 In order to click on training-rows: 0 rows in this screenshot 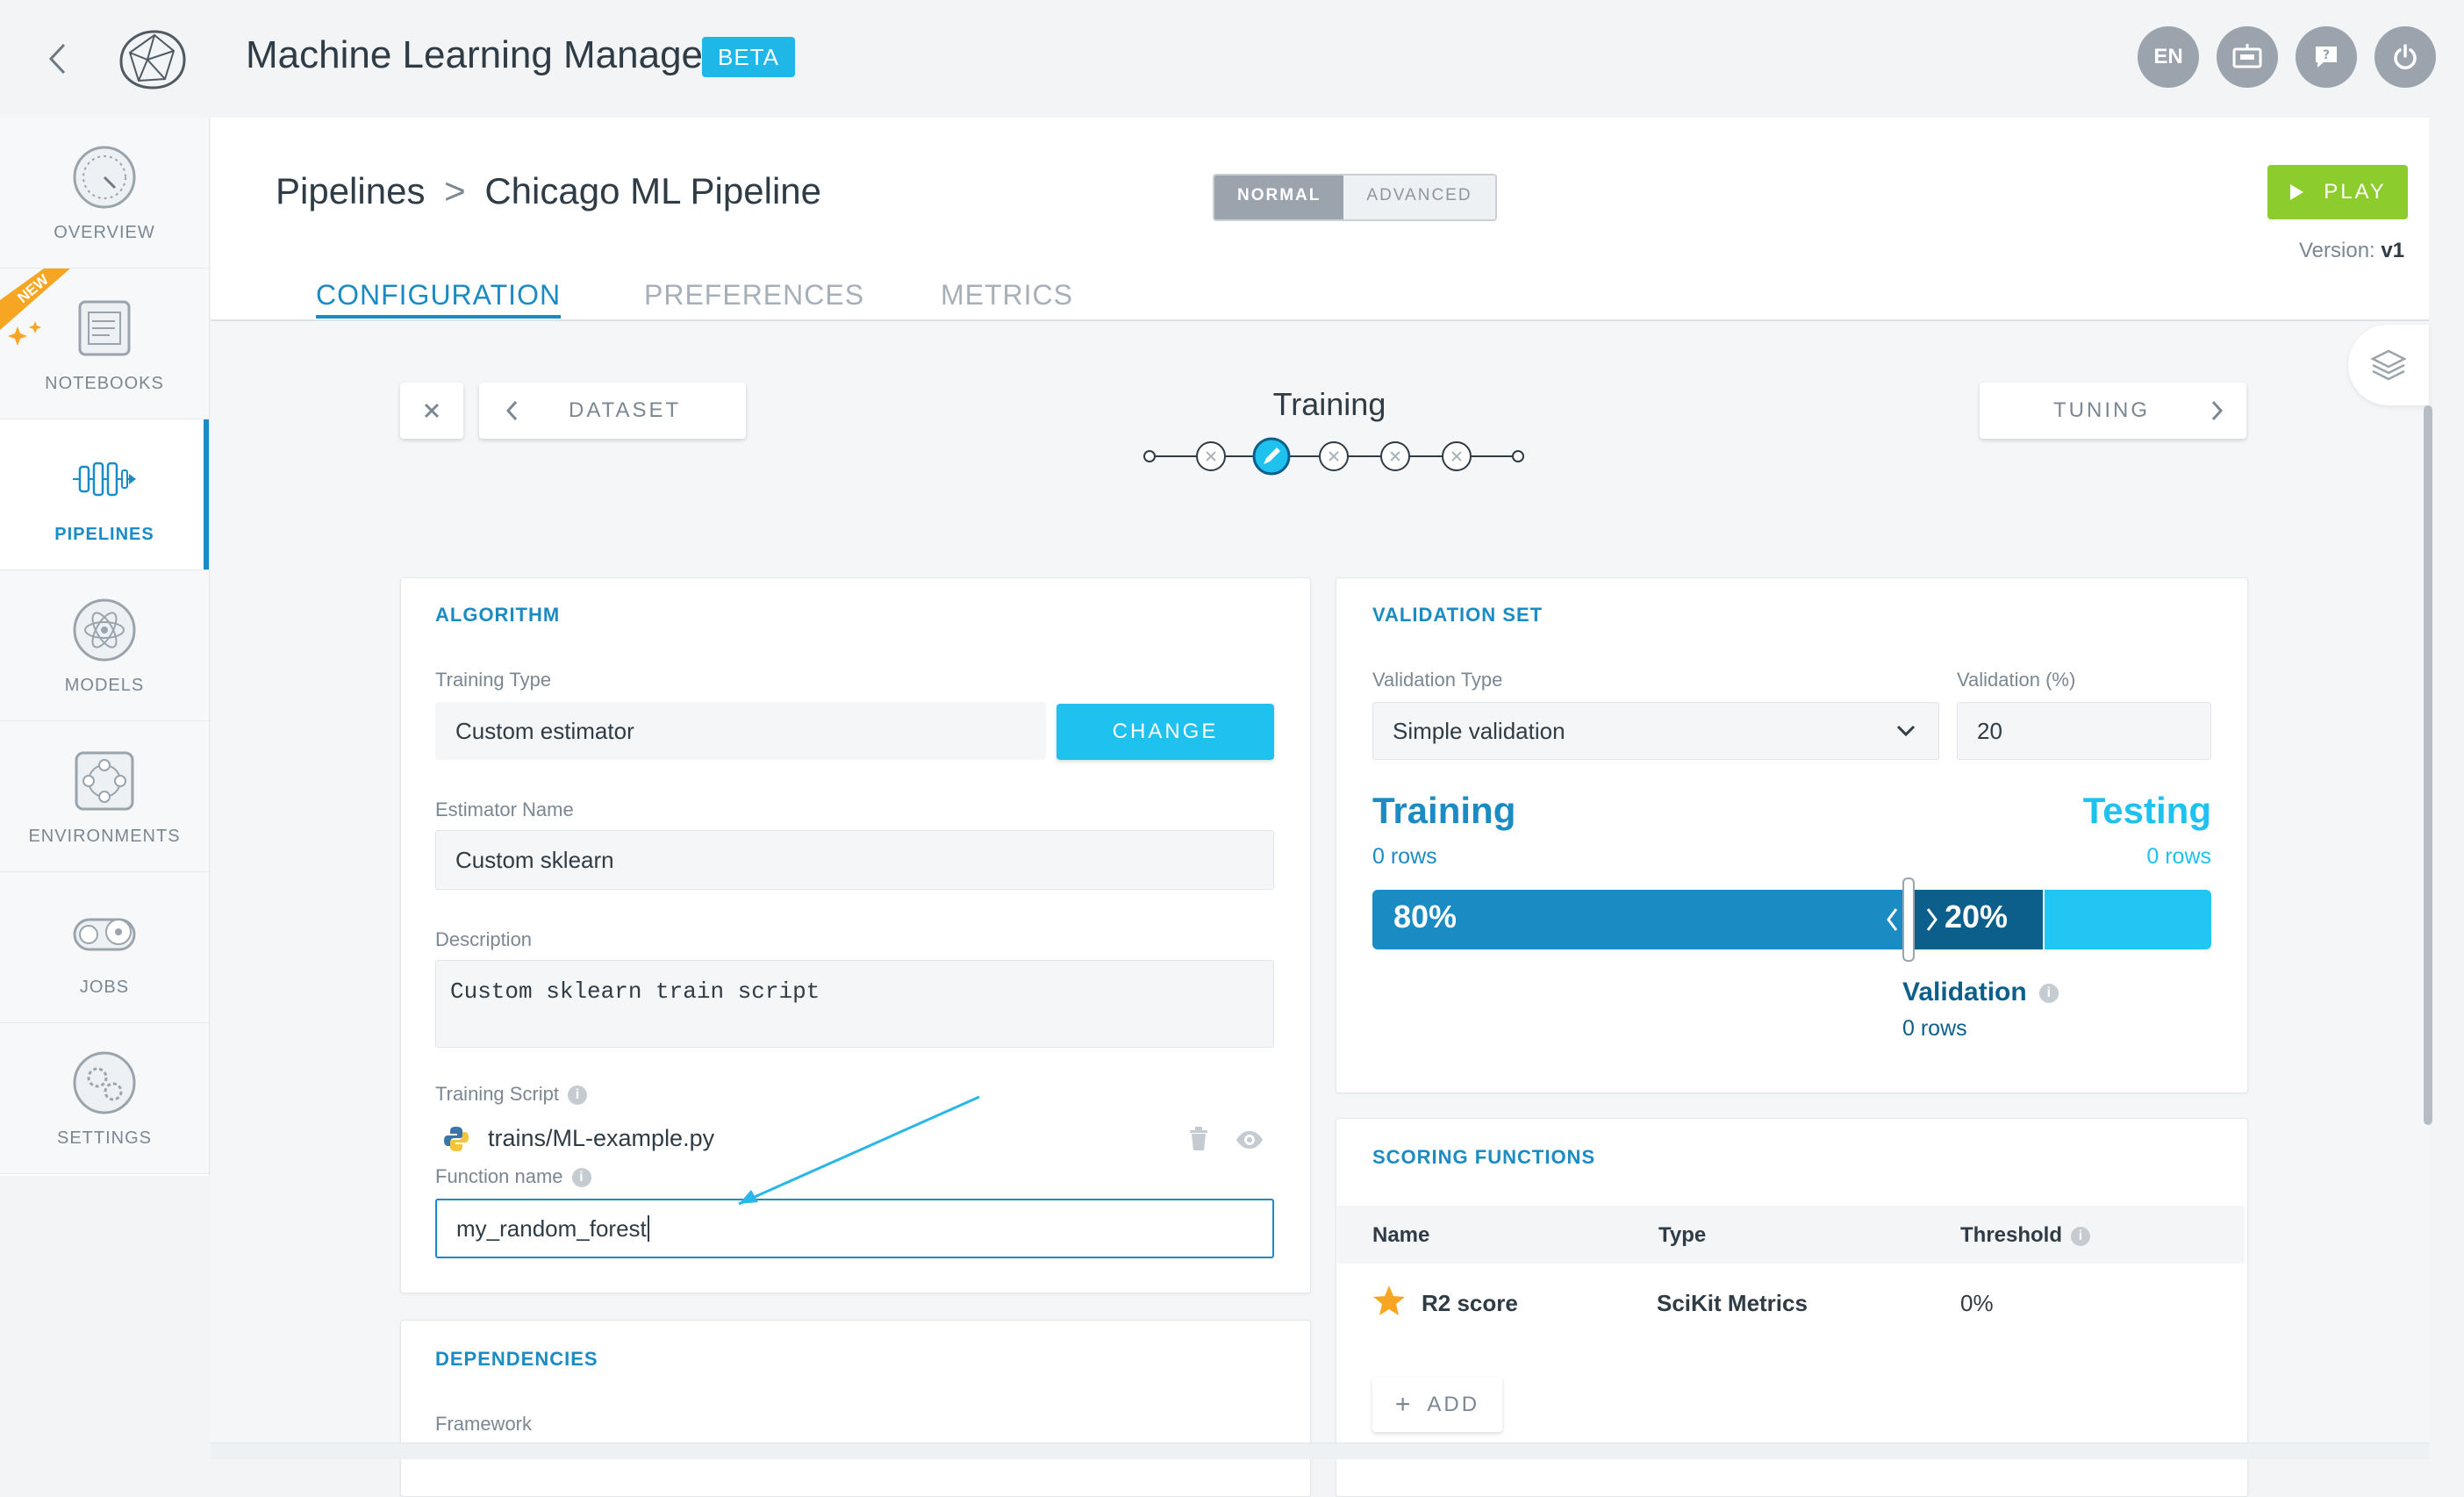, I will do `click(1404, 857)`.